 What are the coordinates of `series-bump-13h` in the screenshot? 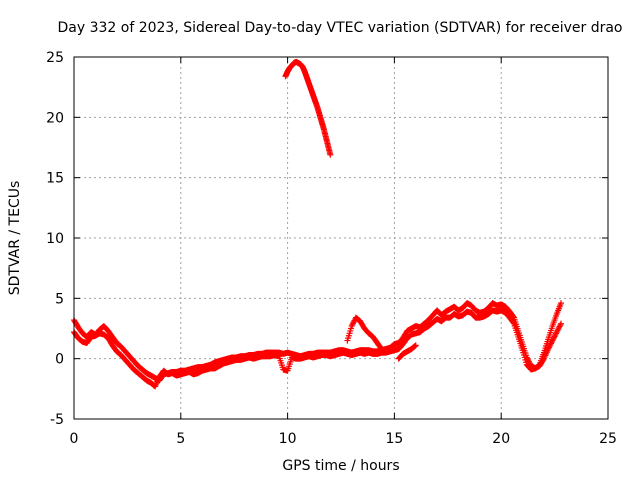 It's located at (364, 333).